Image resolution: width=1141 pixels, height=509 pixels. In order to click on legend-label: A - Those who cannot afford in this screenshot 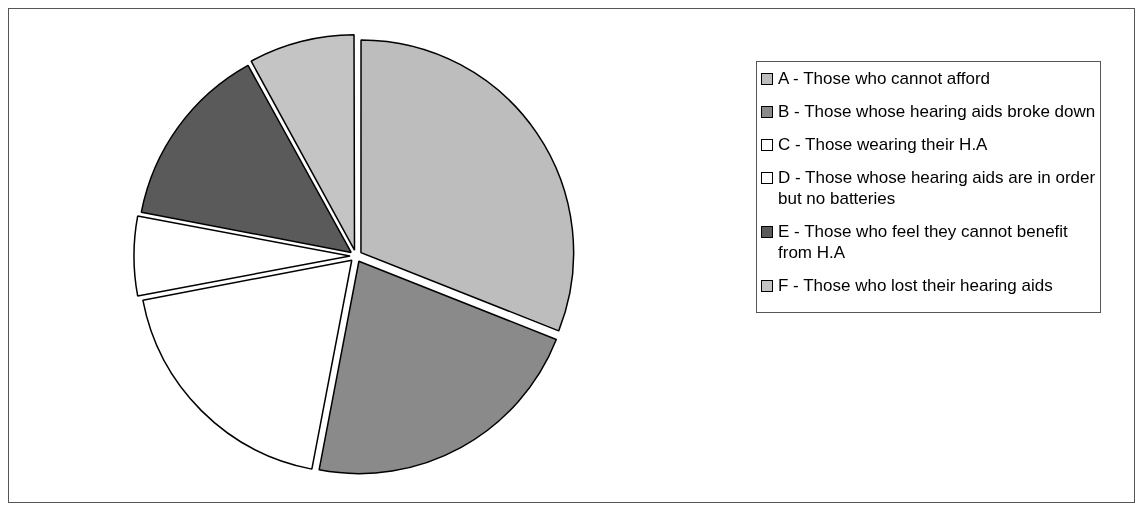, I will do `click(884, 78)`.